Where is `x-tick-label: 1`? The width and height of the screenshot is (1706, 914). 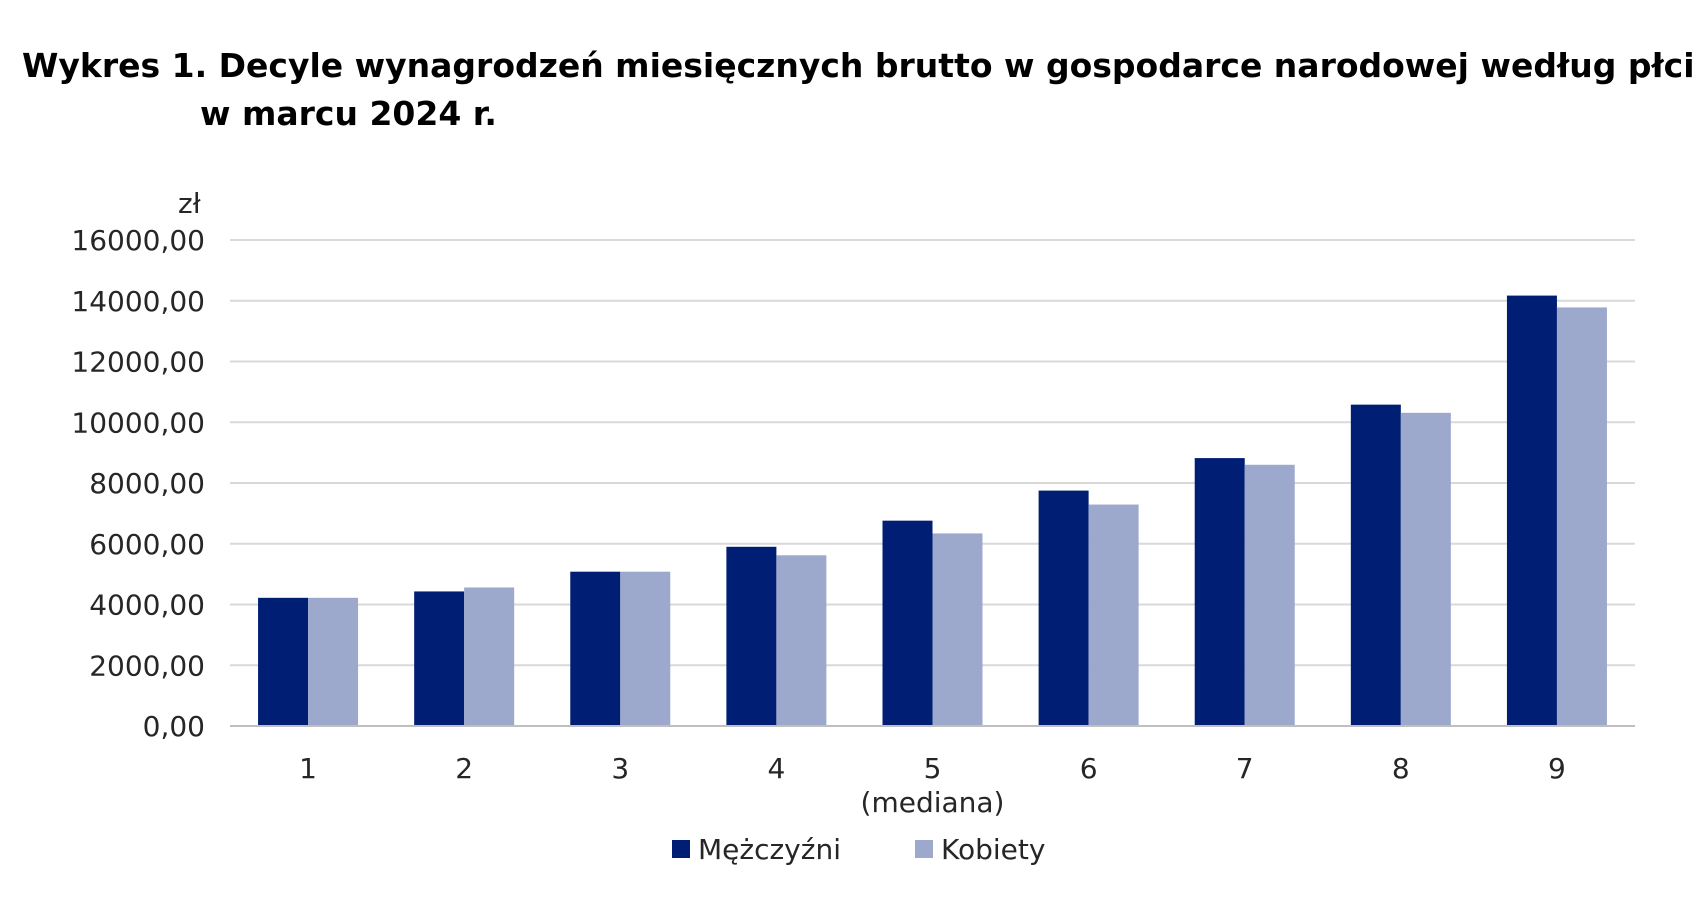 x-tick-label: 1 is located at coordinates (308, 768).